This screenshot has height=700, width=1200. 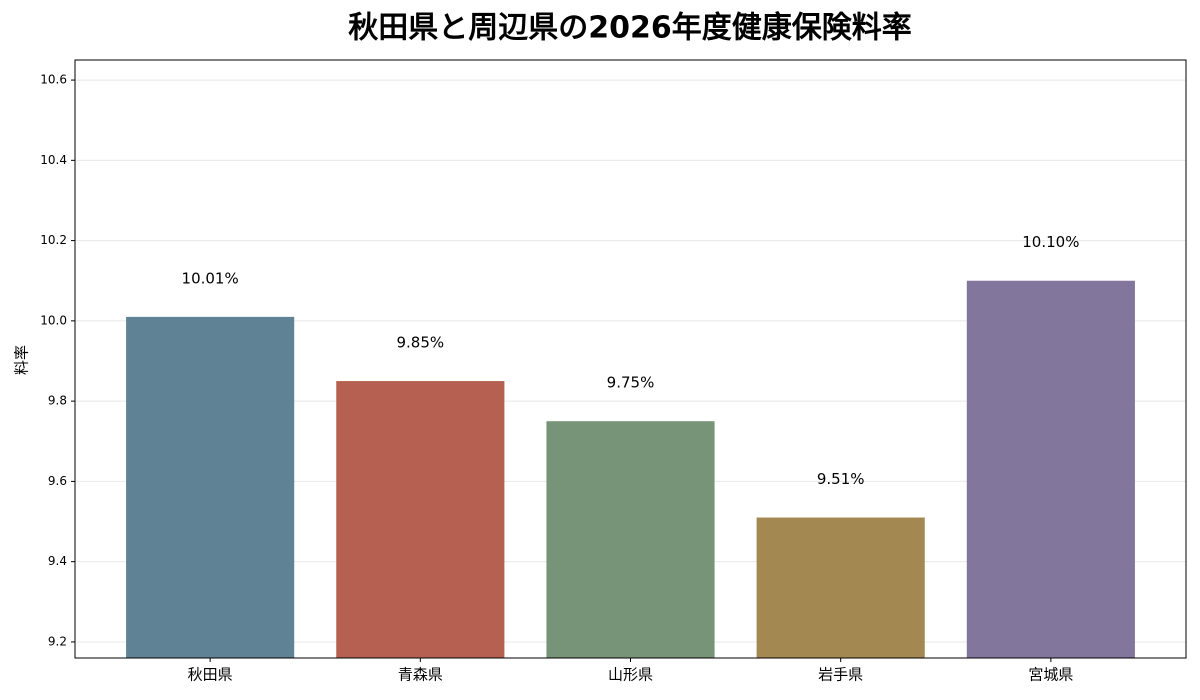 I want to click on value-label: 9.75%, so click(x=631, y=383).